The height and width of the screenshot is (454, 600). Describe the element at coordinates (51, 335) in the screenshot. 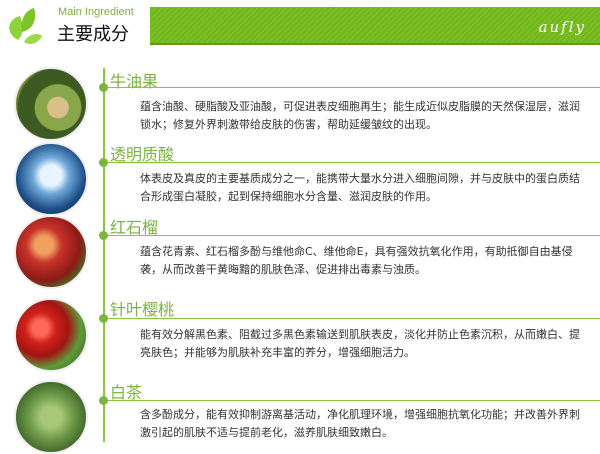

I see `acerola-cherry-image` at that location.